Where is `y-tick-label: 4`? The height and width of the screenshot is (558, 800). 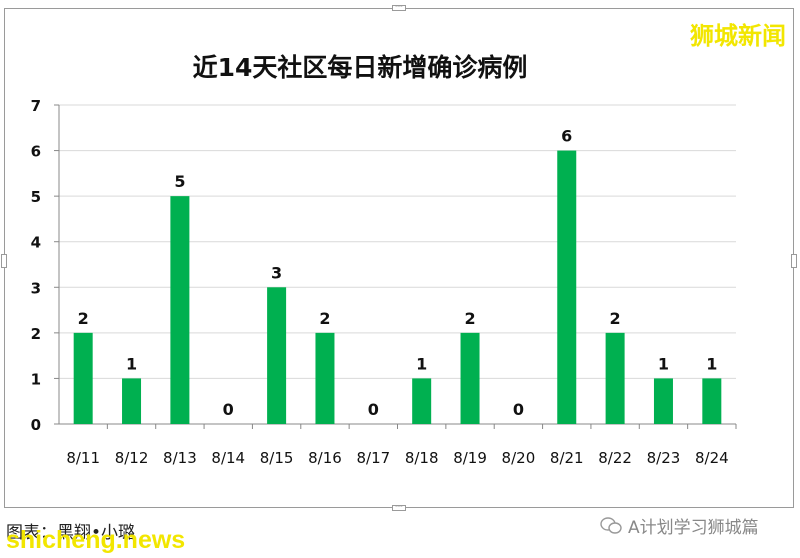
y-tick-label: 4 is located at coordinates (36, 243).